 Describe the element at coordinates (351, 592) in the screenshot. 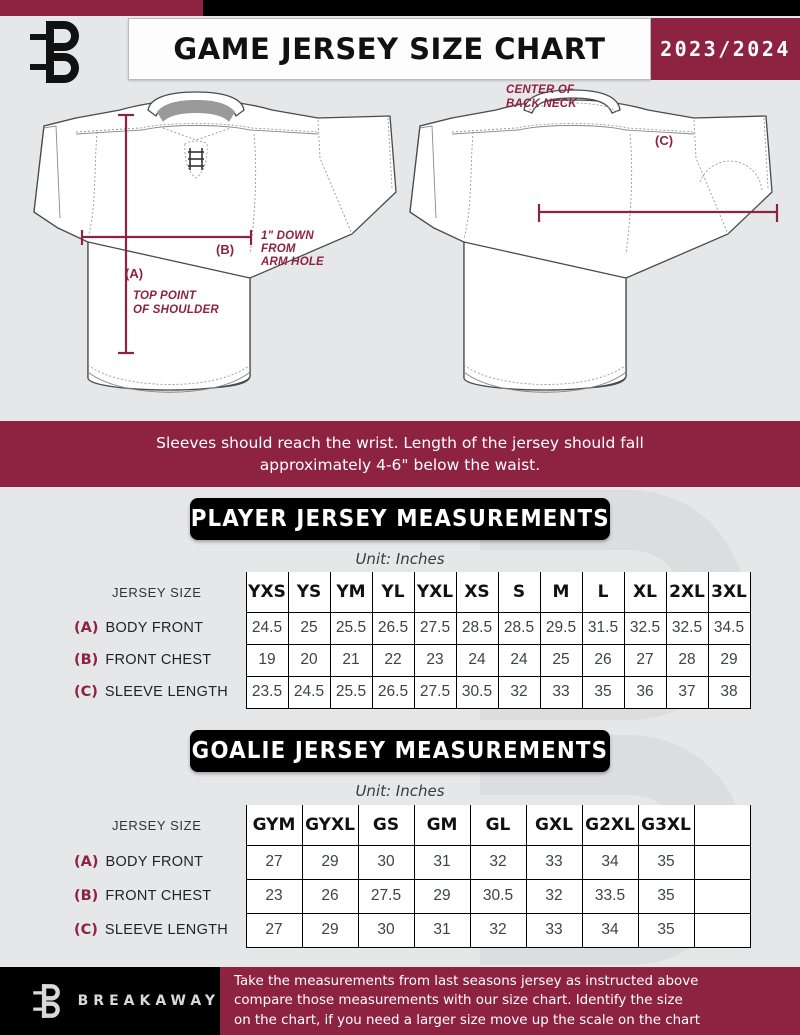

I see `player-column-header: YM` at that location.